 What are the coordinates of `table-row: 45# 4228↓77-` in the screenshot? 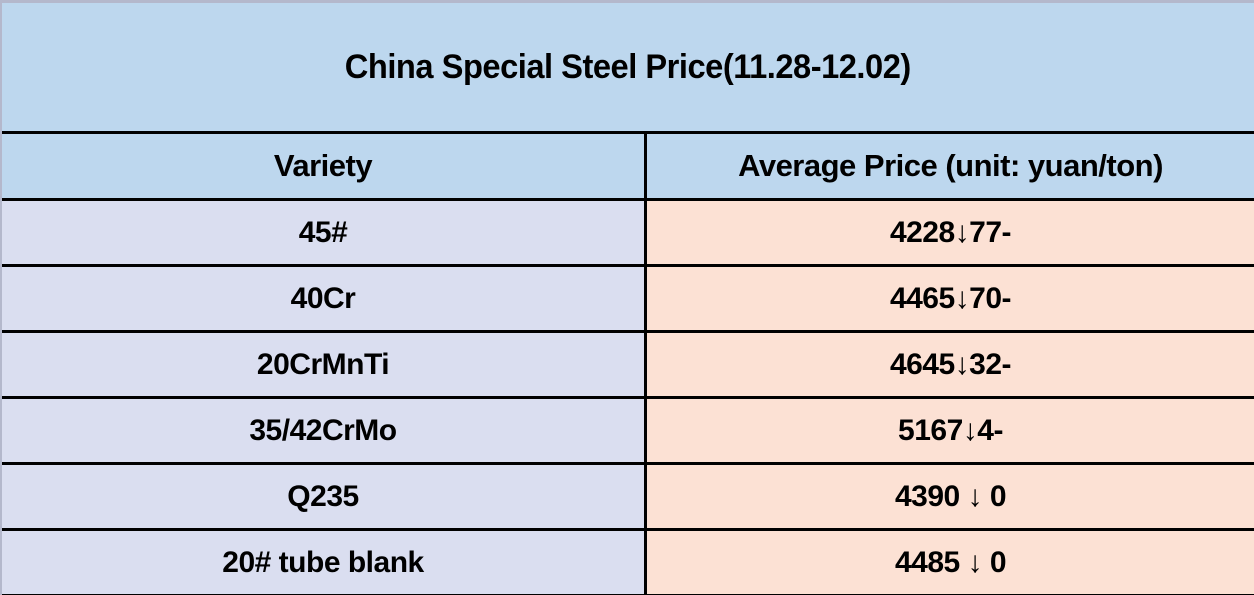 It's located at (628, 234).